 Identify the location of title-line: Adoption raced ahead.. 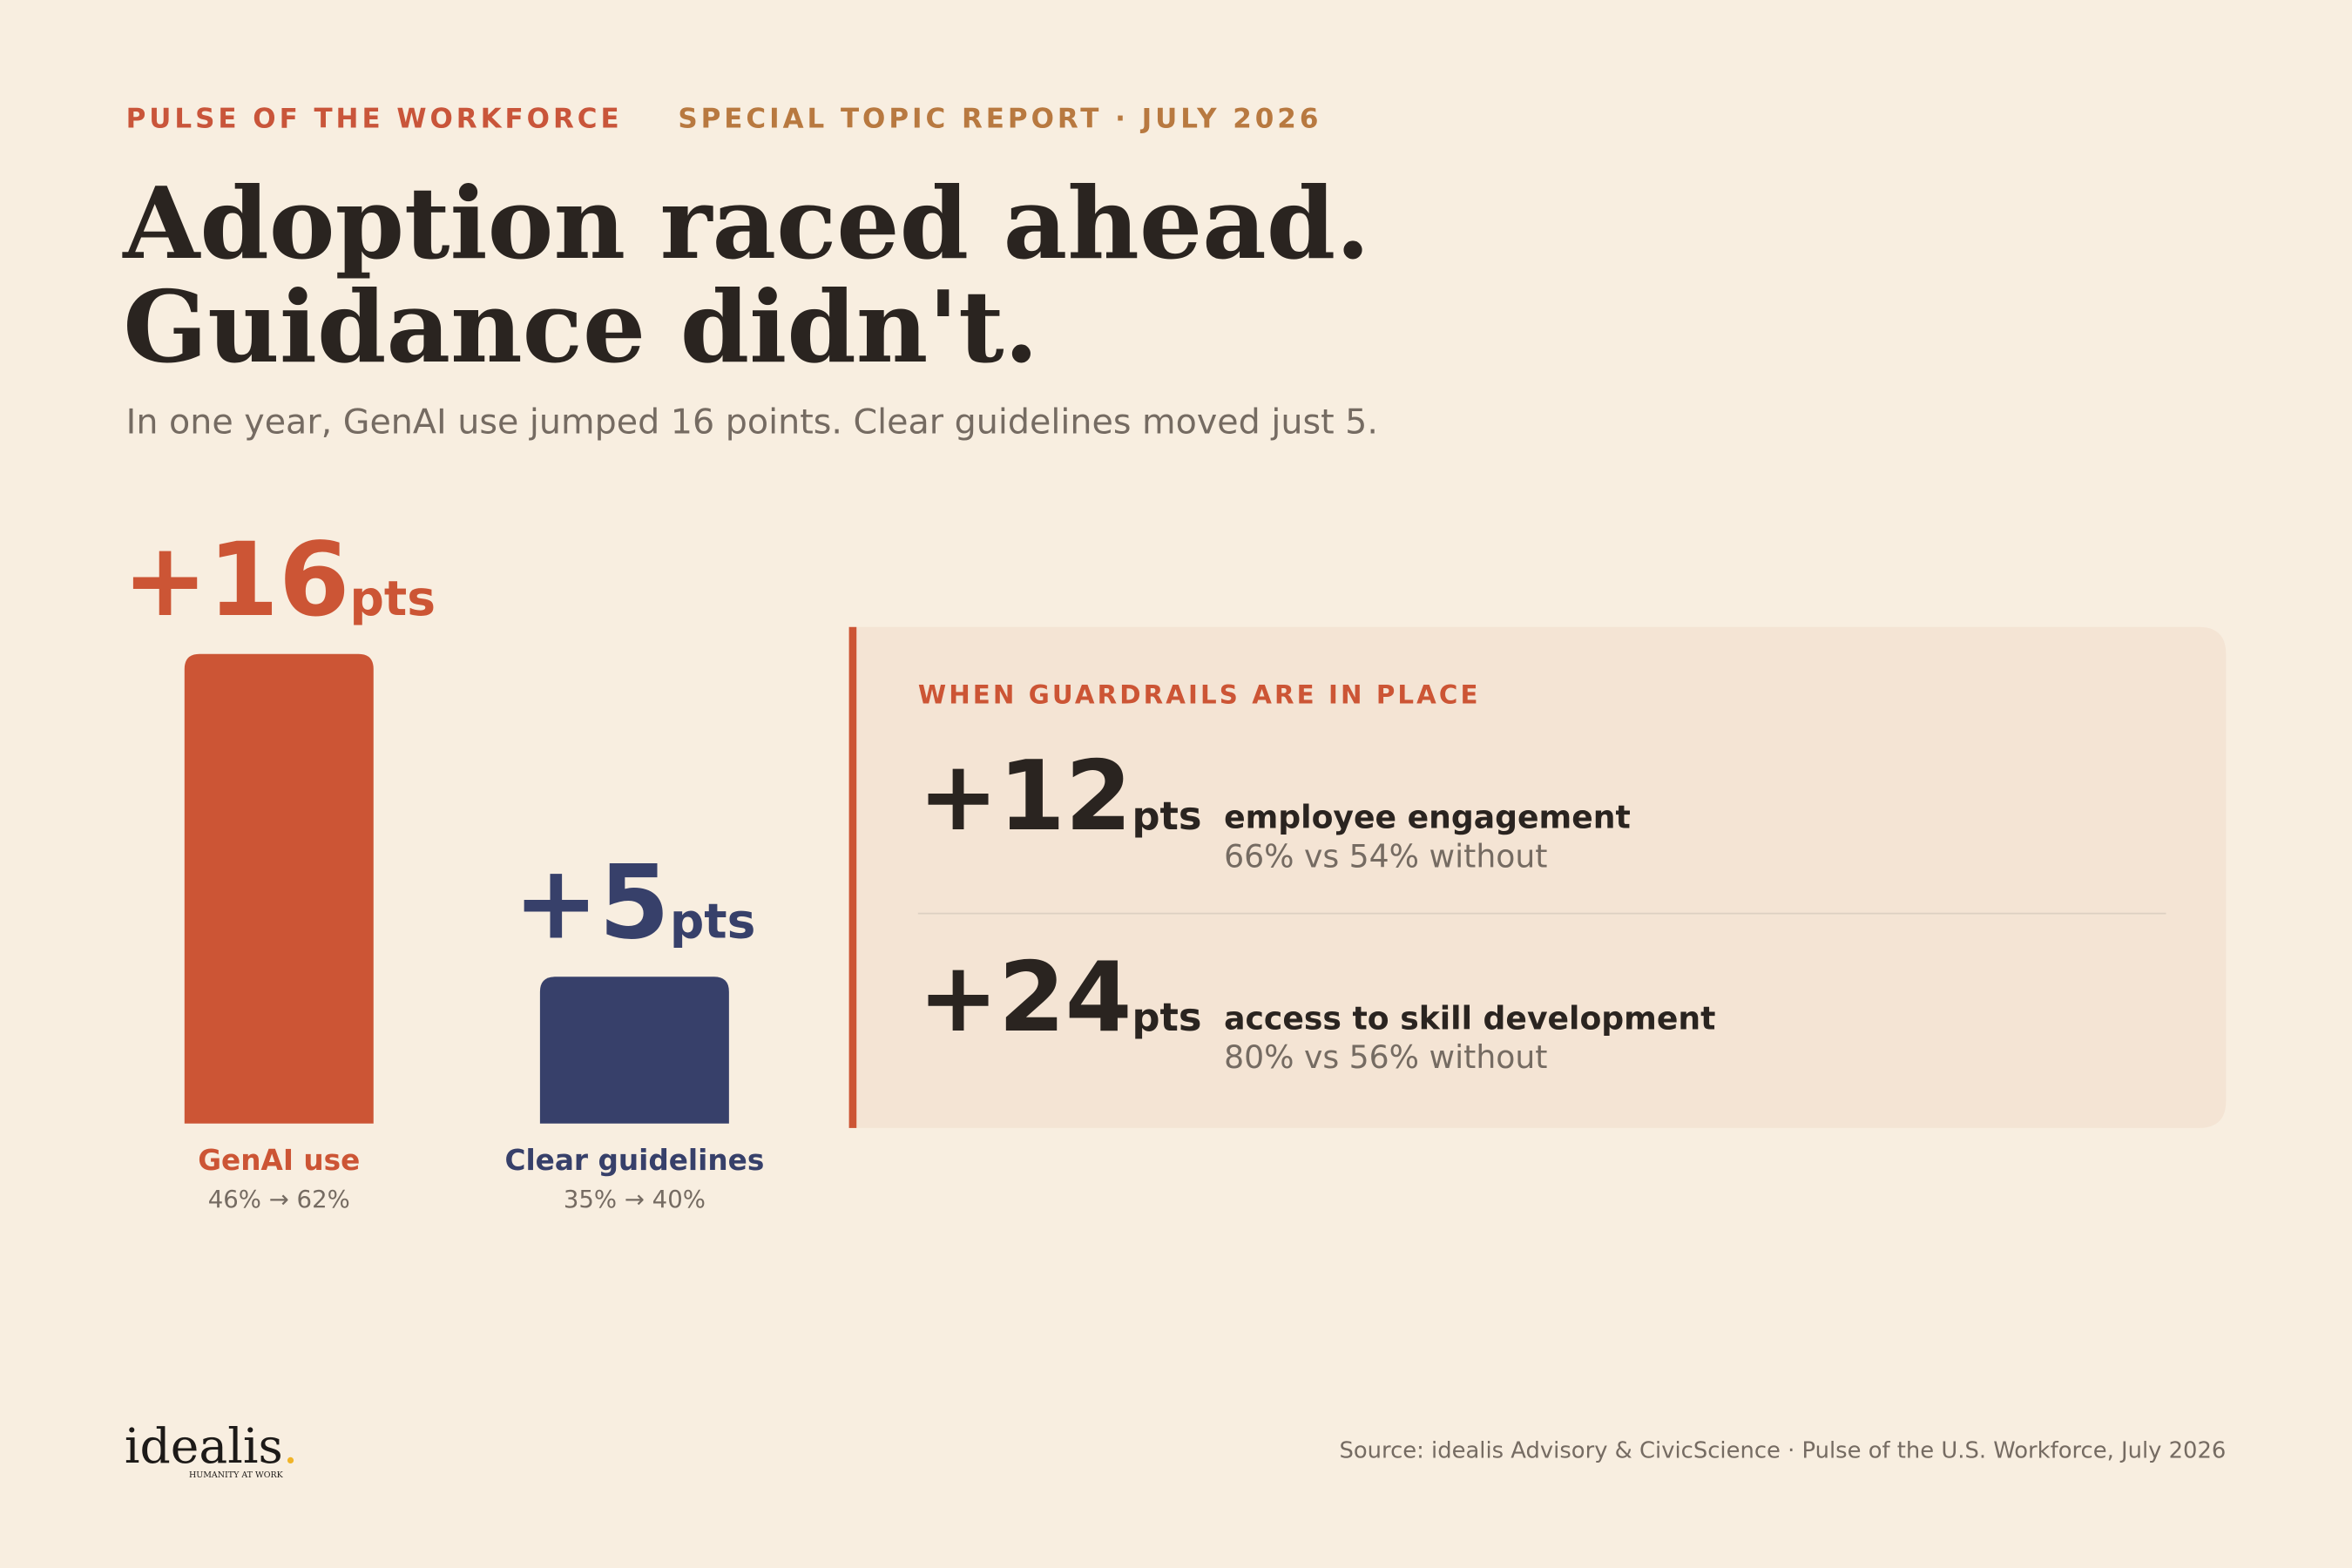
(746, 223).